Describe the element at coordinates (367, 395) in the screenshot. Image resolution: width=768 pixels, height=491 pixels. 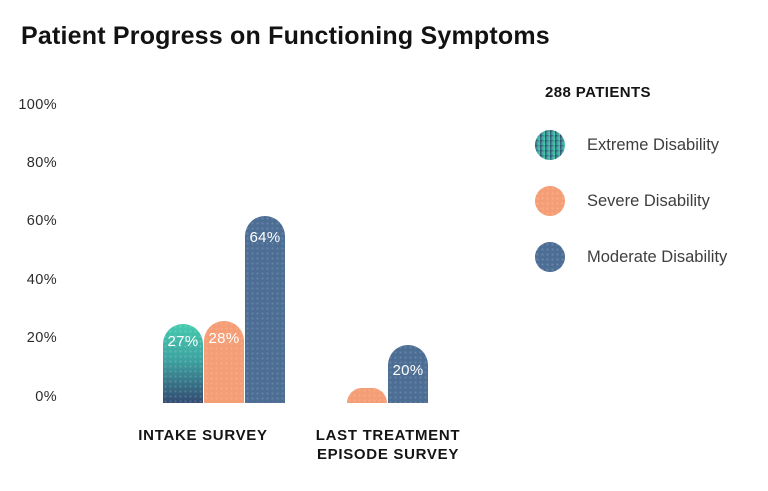
I see `bar-last-severe` at that location.